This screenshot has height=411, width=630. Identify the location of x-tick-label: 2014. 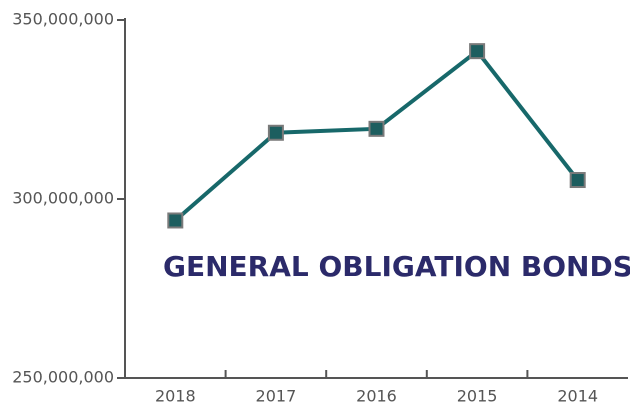
(577, 396).